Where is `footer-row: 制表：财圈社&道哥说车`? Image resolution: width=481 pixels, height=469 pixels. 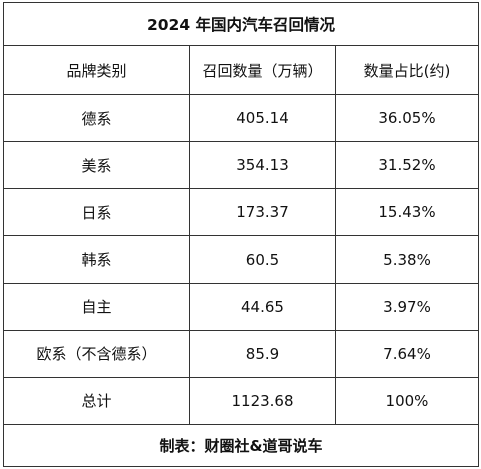 footer-row: 制表：财圈社&道哥说车 is located at coordinates (241, 445).